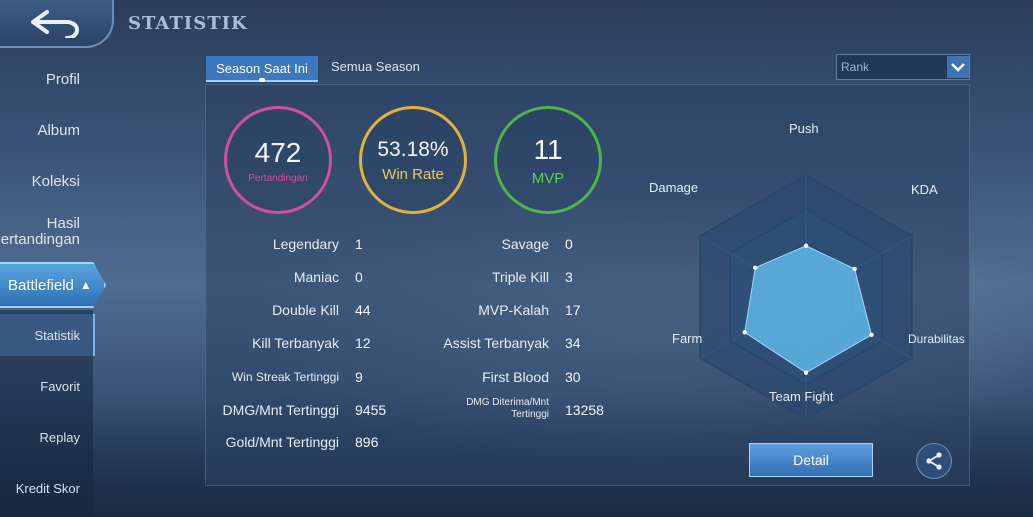 Image resolution: width=1033 pixels, height=517 pixels. Describe the element at coordinates (59, 437) in the screenshot. I see `sidebar-subitem-replay: Replay` at that location.